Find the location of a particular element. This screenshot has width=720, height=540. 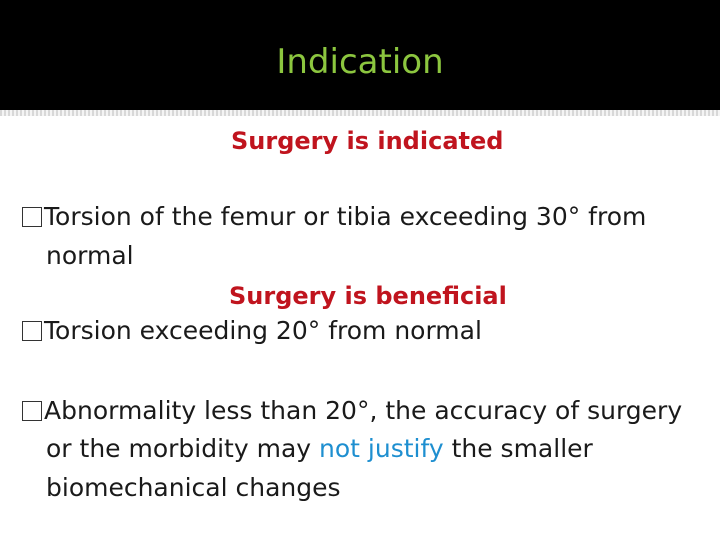

highlight-not-justify: not justify is located at coordinates (381, 448).